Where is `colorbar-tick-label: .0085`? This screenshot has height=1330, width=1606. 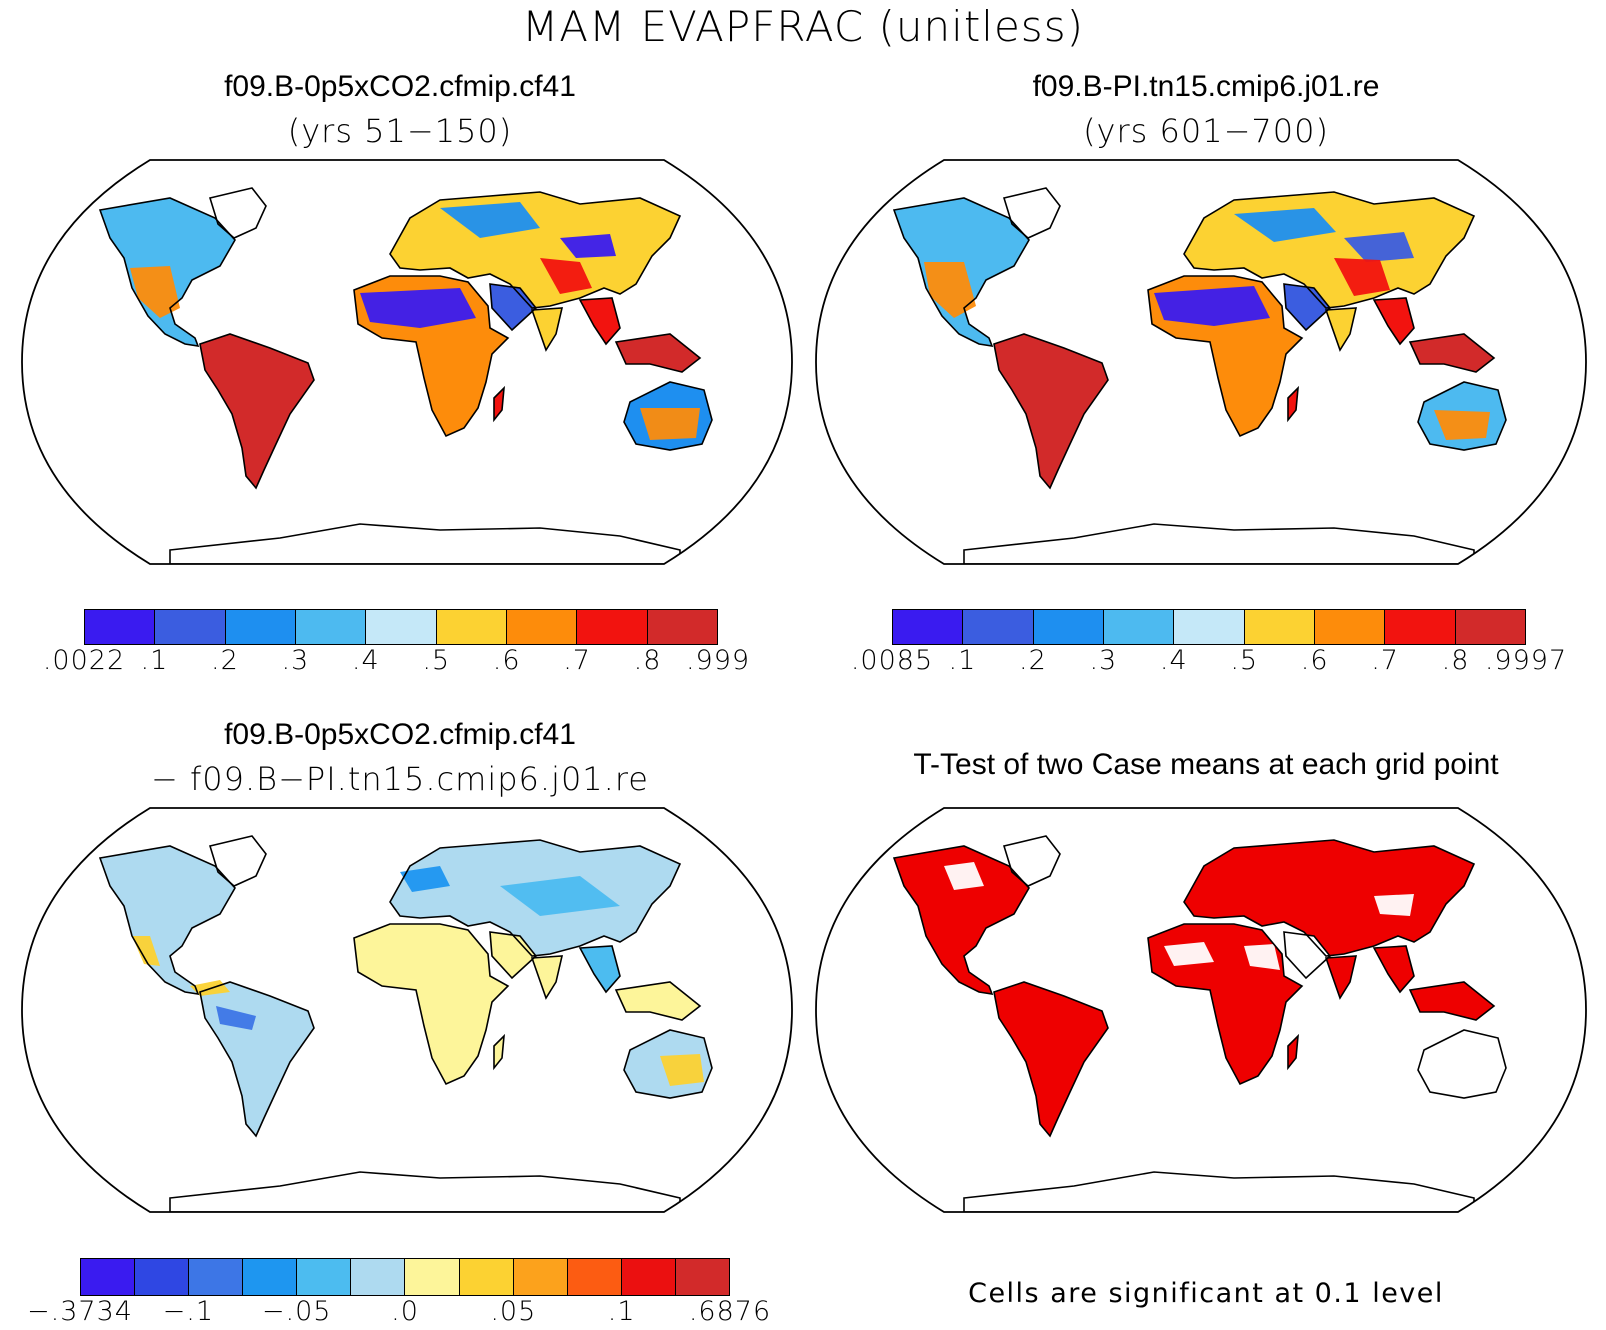 colorbar-tick-label: .0085 is located at coordinates (892, 660).